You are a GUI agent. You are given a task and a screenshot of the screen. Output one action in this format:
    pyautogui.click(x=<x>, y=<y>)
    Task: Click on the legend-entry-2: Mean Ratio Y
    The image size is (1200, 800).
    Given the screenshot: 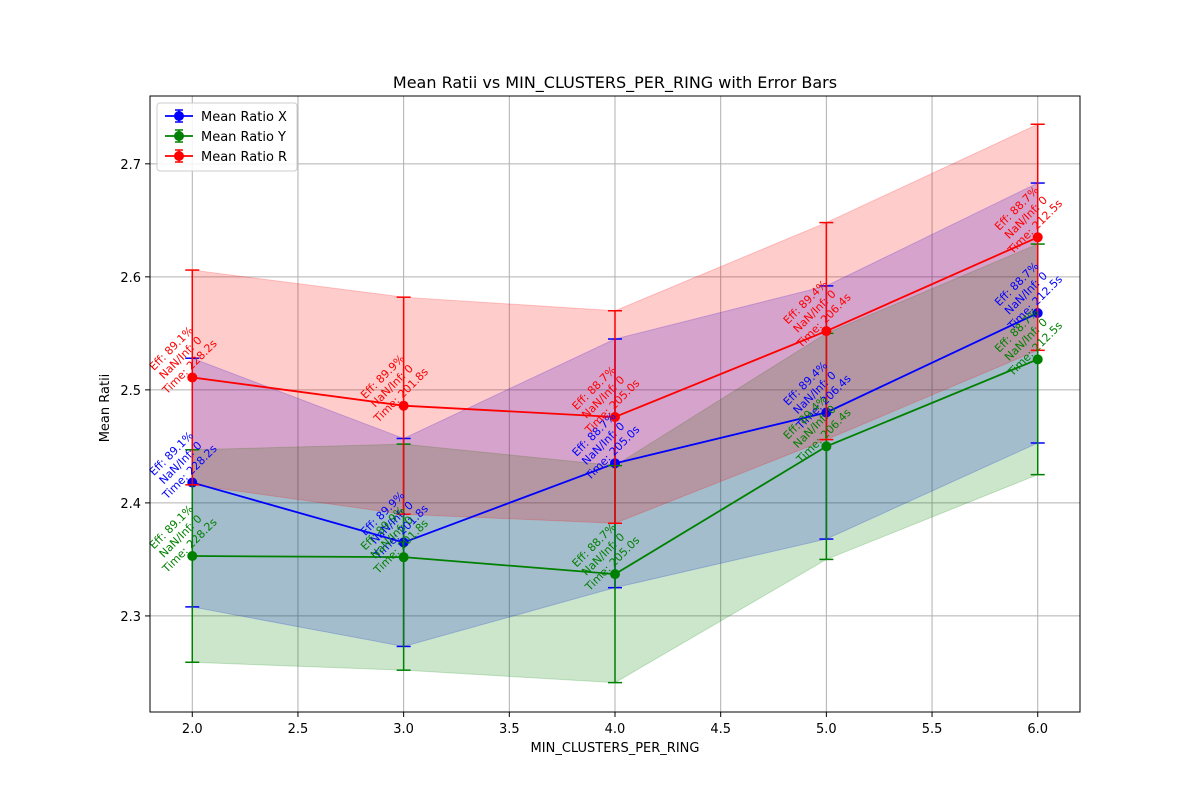 What is the action you would take?
    pyautogui.click(x=243, y=137)
    